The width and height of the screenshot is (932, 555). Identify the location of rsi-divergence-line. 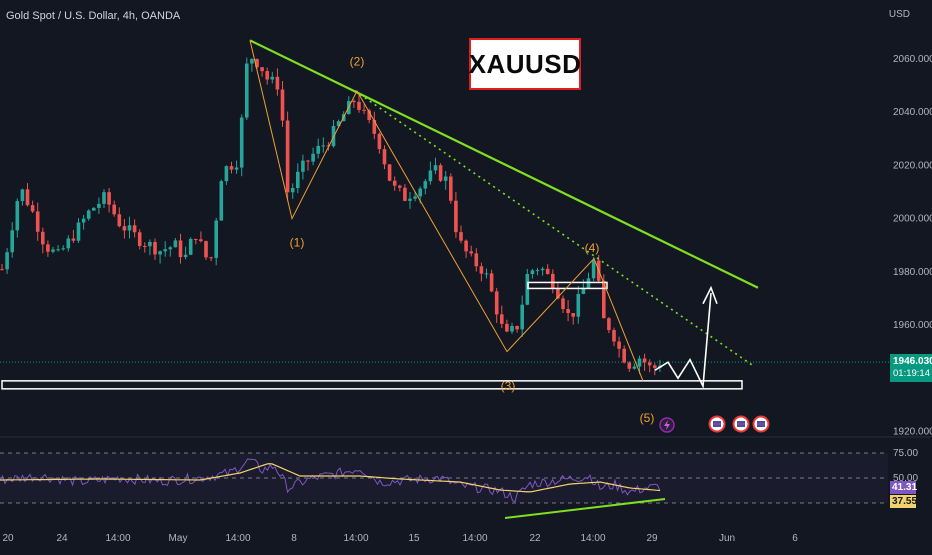
(585, 508).